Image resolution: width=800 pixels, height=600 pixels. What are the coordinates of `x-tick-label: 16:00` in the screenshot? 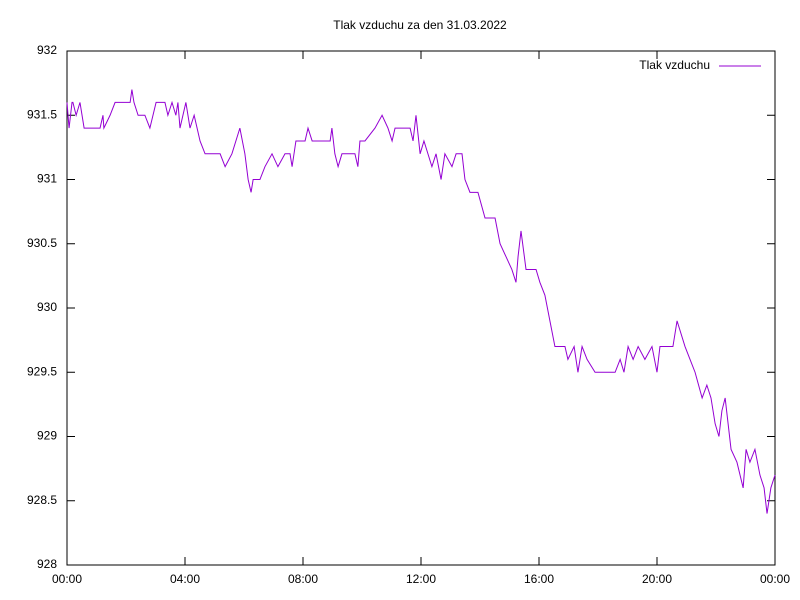 It's located at (539, 579).